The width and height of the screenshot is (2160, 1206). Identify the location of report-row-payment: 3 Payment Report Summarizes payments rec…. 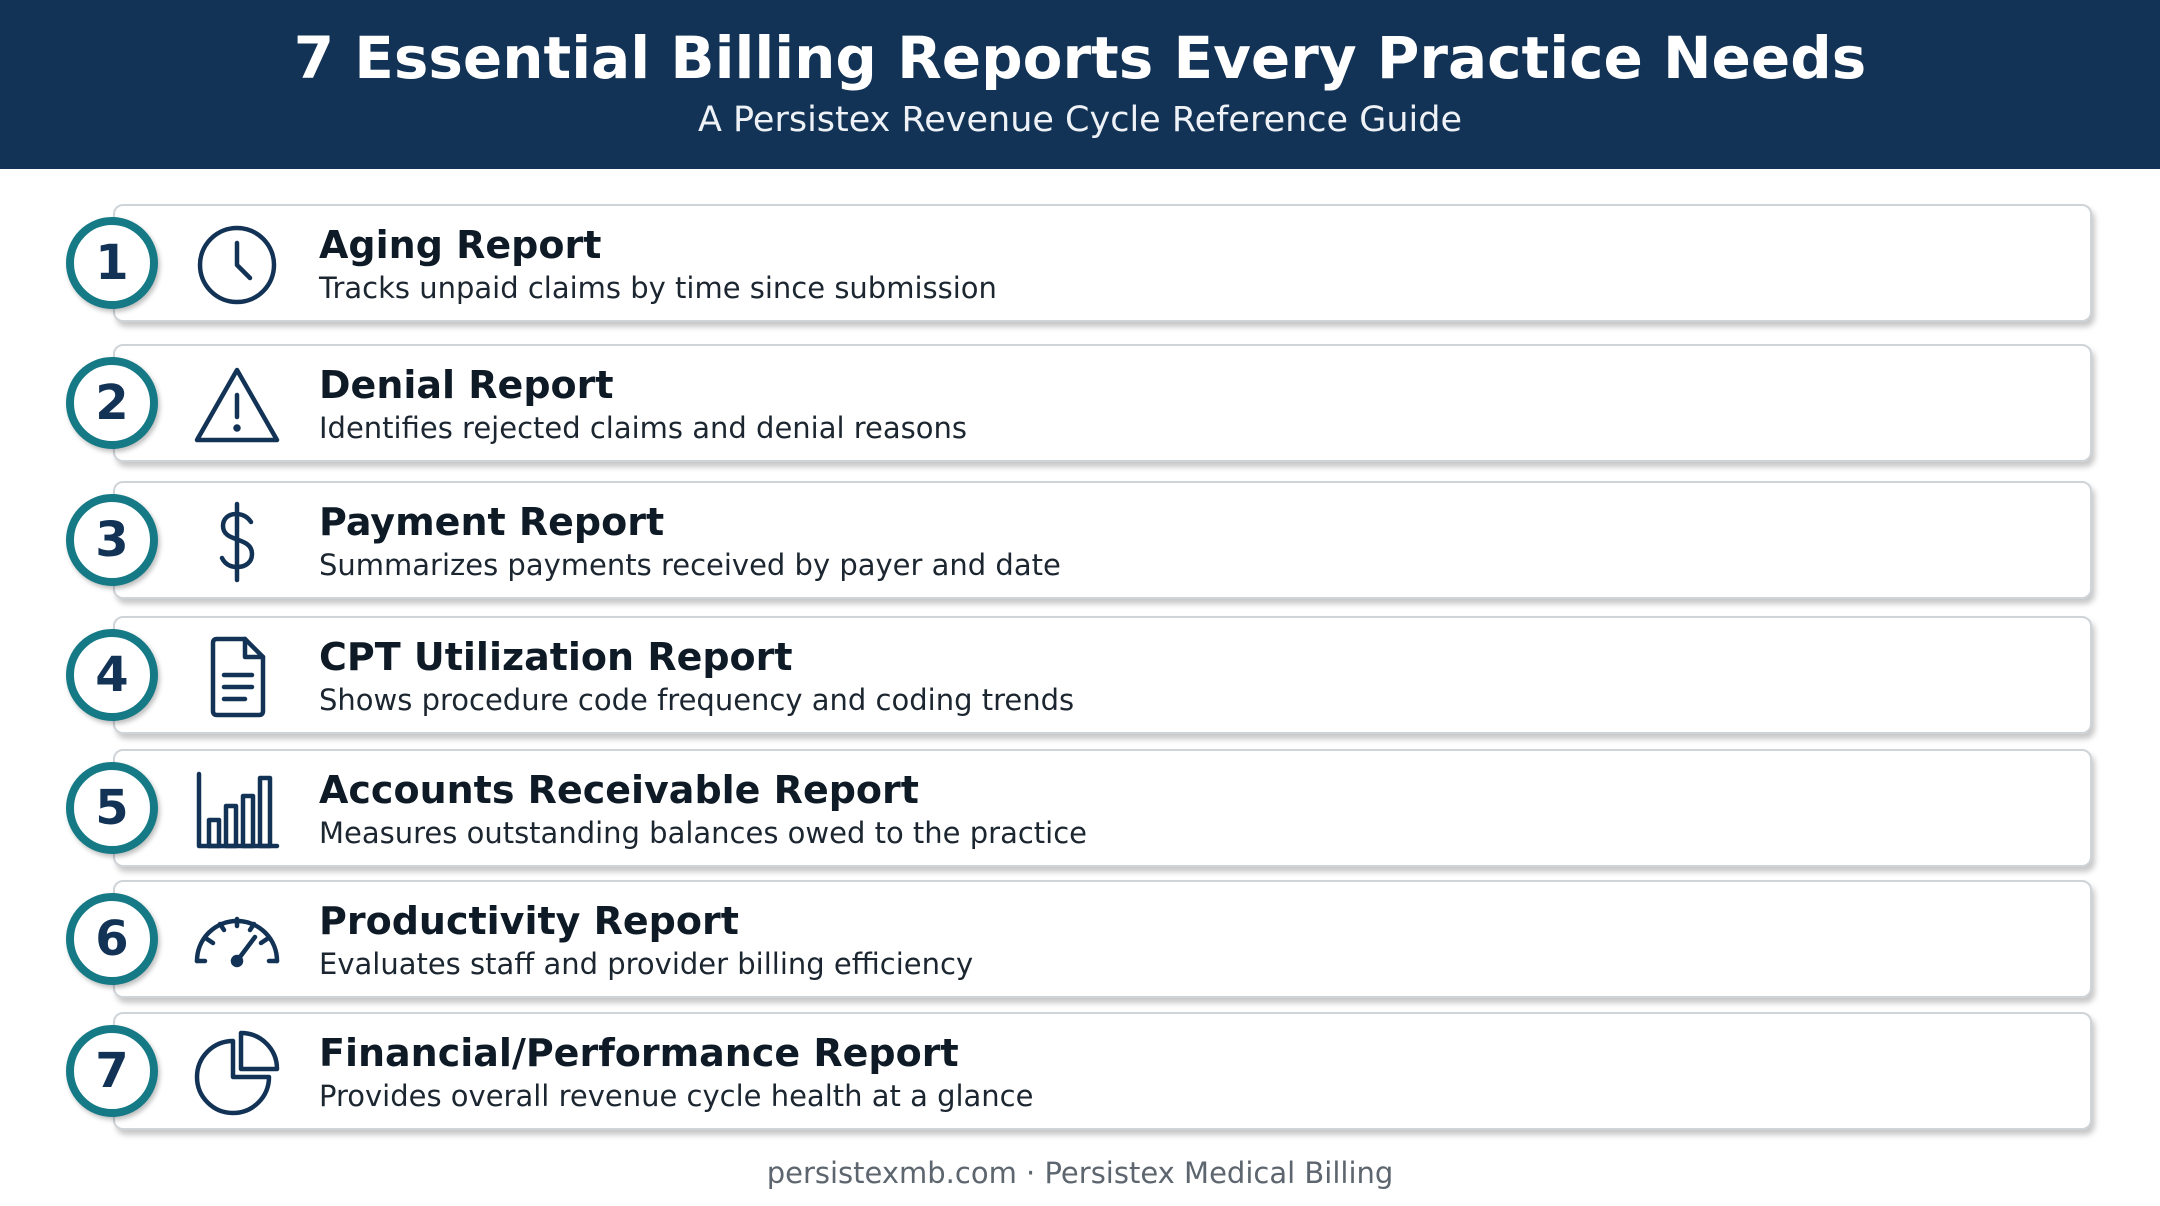
(1080, 540).